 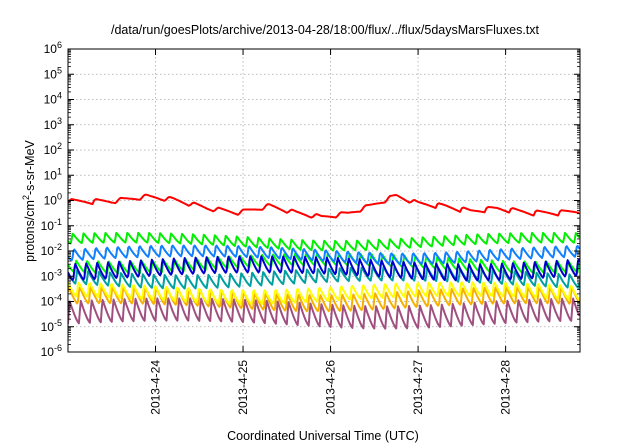 I want to click on y-tick-label: 10³, so click(x=53, y=124).